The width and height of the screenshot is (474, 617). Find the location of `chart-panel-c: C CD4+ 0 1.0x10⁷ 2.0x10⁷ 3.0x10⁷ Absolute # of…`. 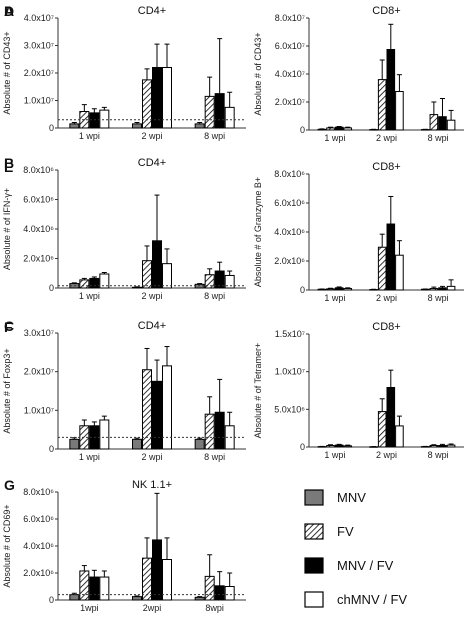

chart-panel-c: C CD4+ 0 1.0x10⁷ 2.0x10⁷ 3.0x10⁷ Absolute # of… is located at coordinates (124, 390).